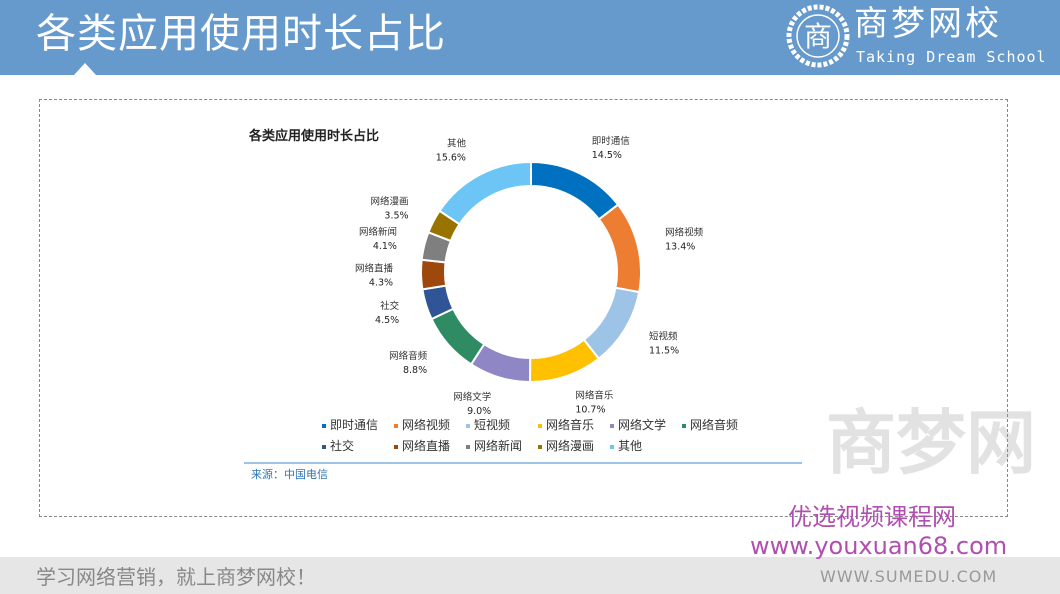 Image resolution: width=1060 pixels, height=594 pixels. What do you see at coordinates (523, 463) in the screenshot?
I see `source-divider` at bounding box center [523, 463].